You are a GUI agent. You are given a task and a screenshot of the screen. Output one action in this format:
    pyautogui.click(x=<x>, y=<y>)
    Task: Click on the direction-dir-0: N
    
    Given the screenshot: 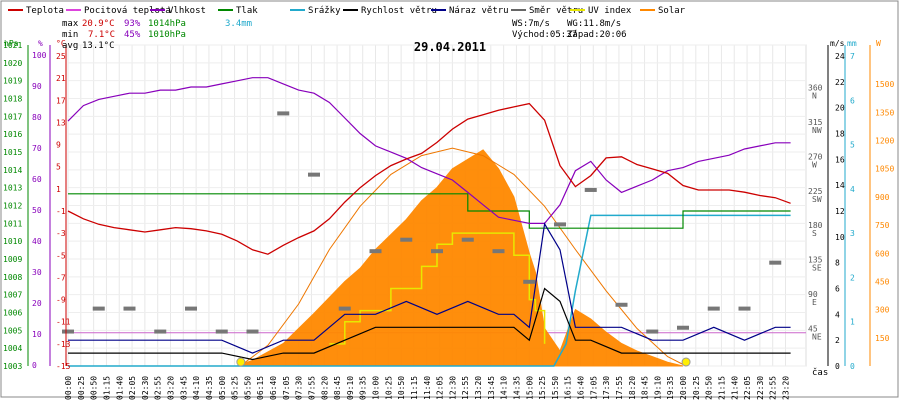 What is the action you would take?
    pyautogui.click(x=814, y=95)
    